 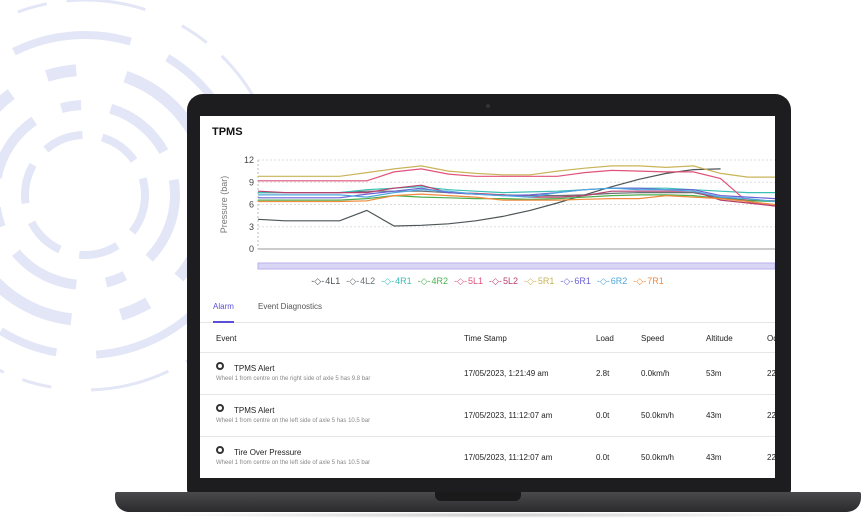 I want to click on header-odometer: Od, so click(x=771, y=338).